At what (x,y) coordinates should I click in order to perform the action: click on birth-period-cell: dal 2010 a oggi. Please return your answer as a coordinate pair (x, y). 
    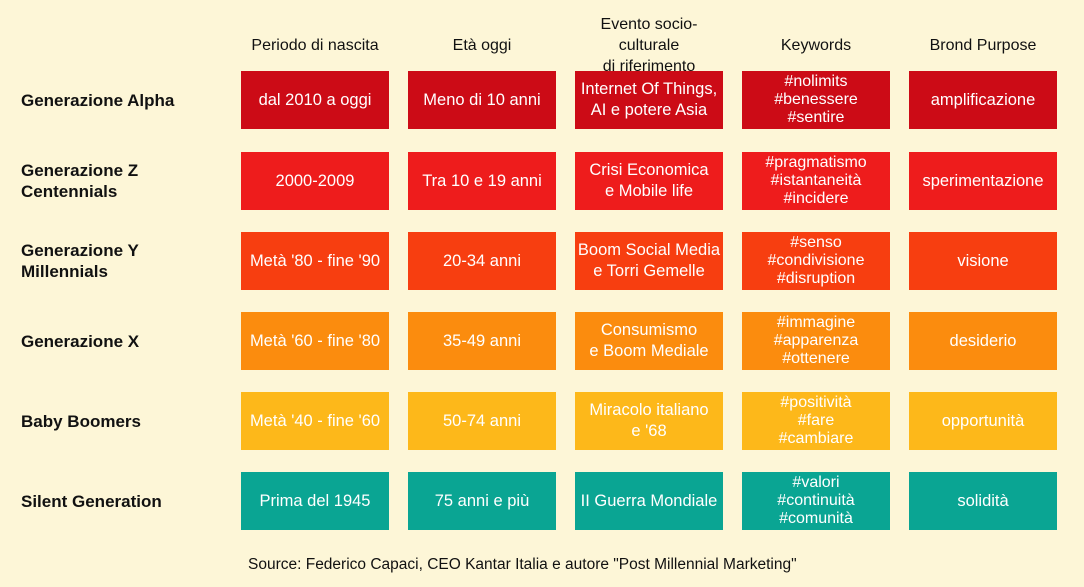
    Looking at the image, I should click on (315, 100).